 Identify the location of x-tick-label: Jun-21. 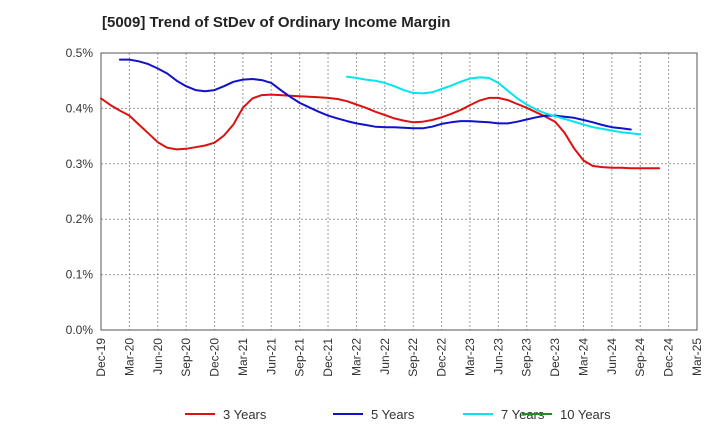
(271, 356).